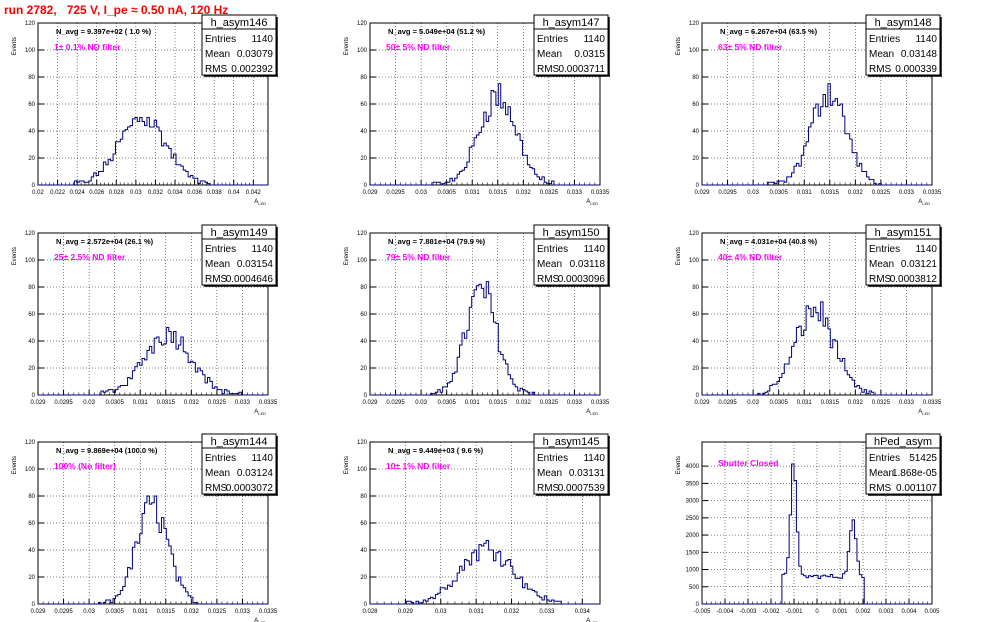 The image size is (996, 622). Describe the element at coordinates (914, 279) in the screenshot. I see `stats-value: 0.0003812` at that location.